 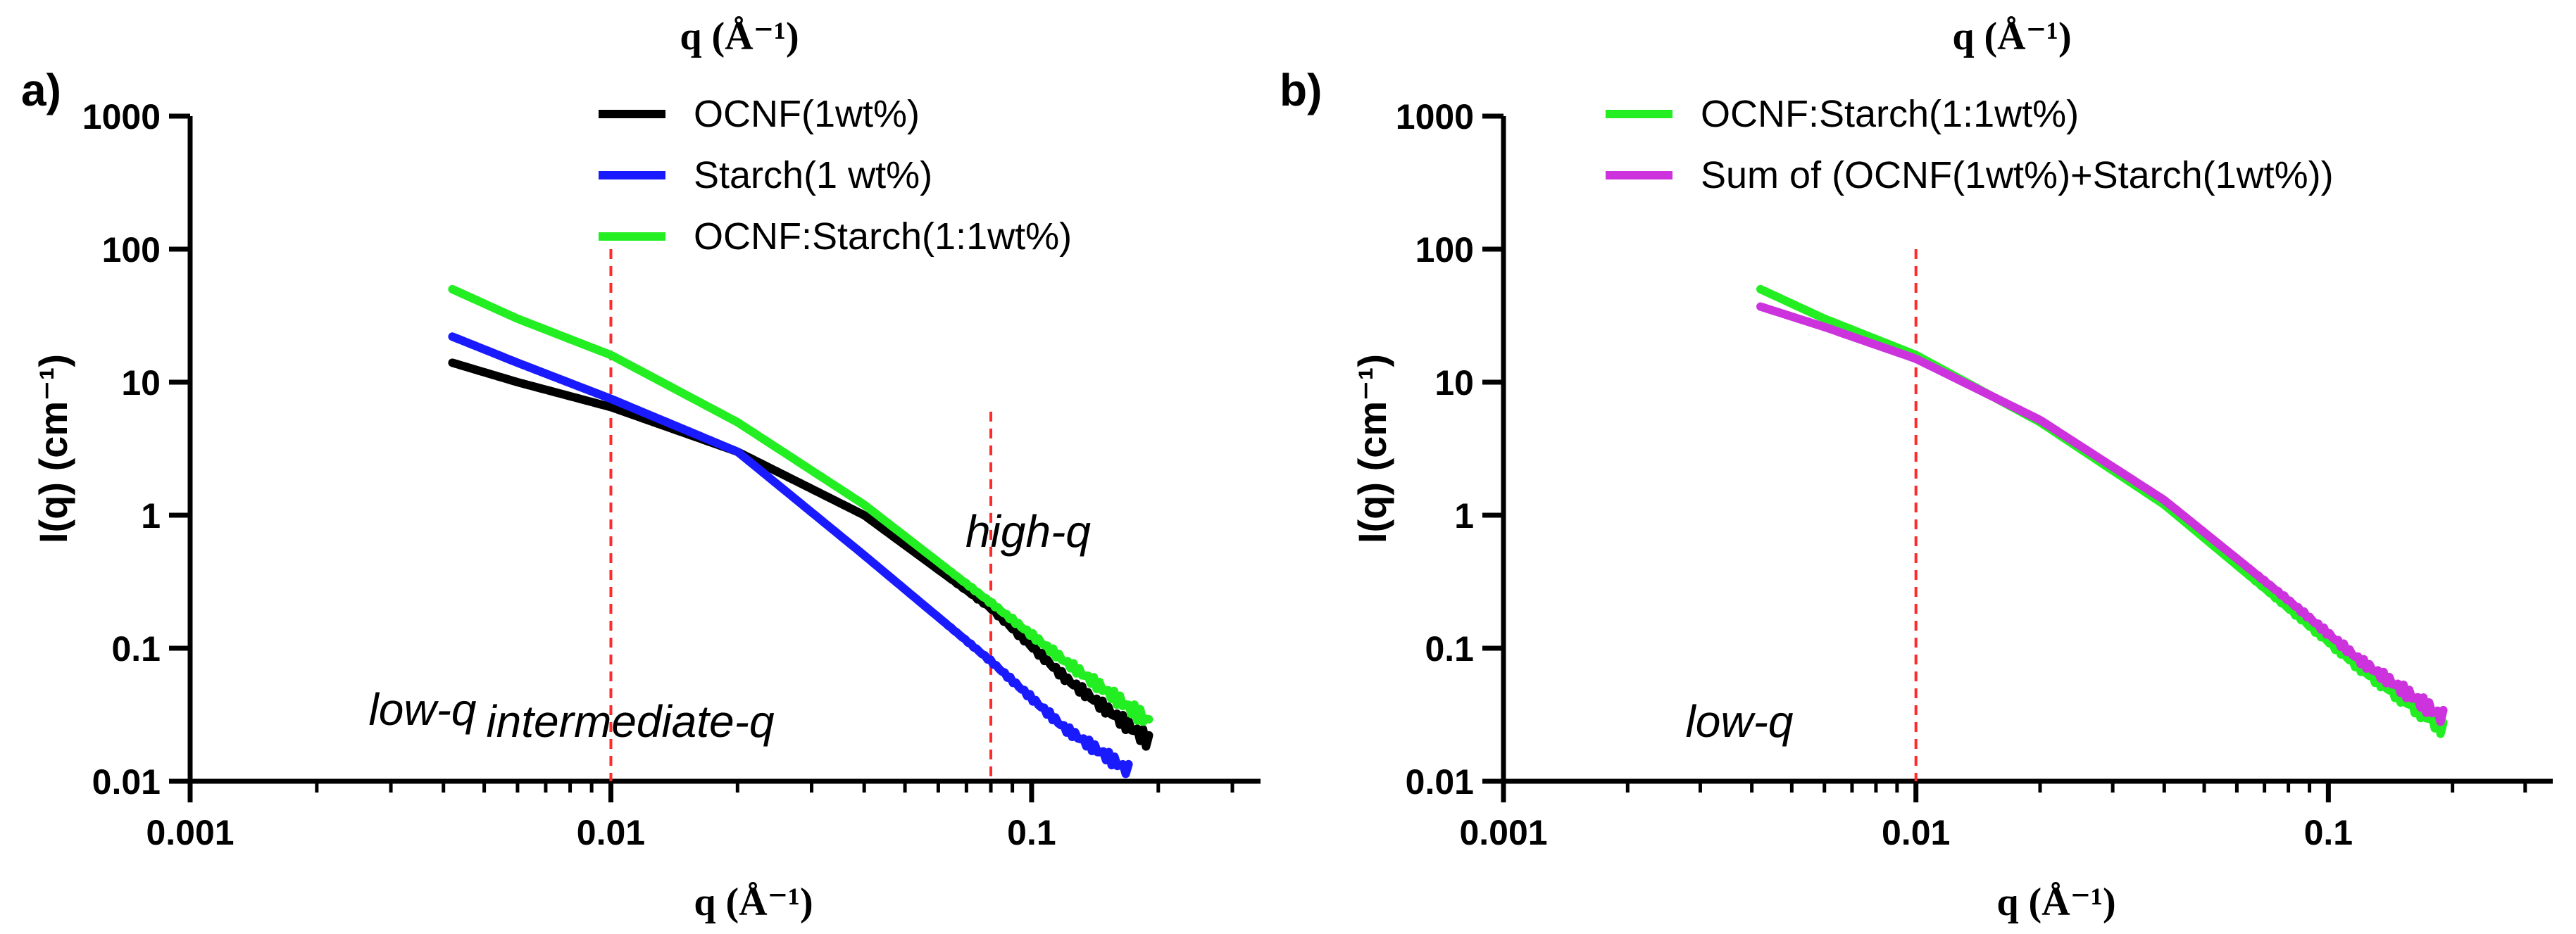 What do you see at coordinates (630, 722) in the screenshot?
I see `region-annotation: intermediate-q` at bounding box center [630, 722].